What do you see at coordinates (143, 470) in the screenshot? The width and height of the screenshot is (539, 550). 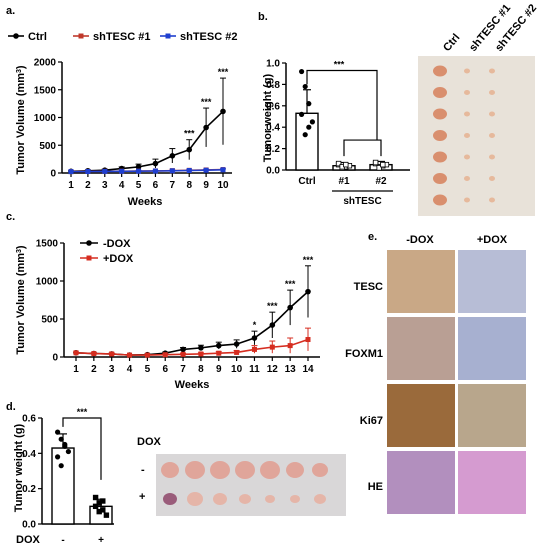 I see `photo-d-row-minus: -` at bounding box center [143, 470].